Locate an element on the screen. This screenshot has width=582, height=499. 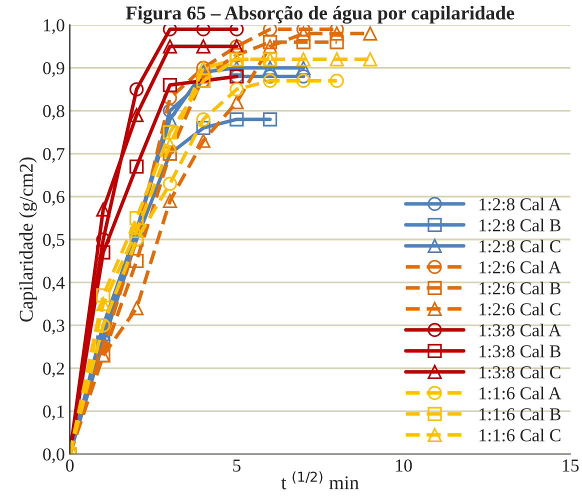
y-tick-label: 0,9 is located at coordinates (53, 69).